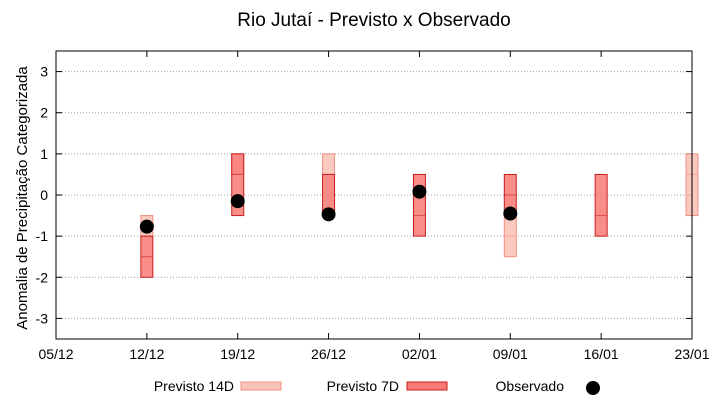  What do you see at coordinates (374, 20) in the screenshot?
I see `chart-title: Rio Jutaí - Previsto x Observado` at bounding box center [374, 20].